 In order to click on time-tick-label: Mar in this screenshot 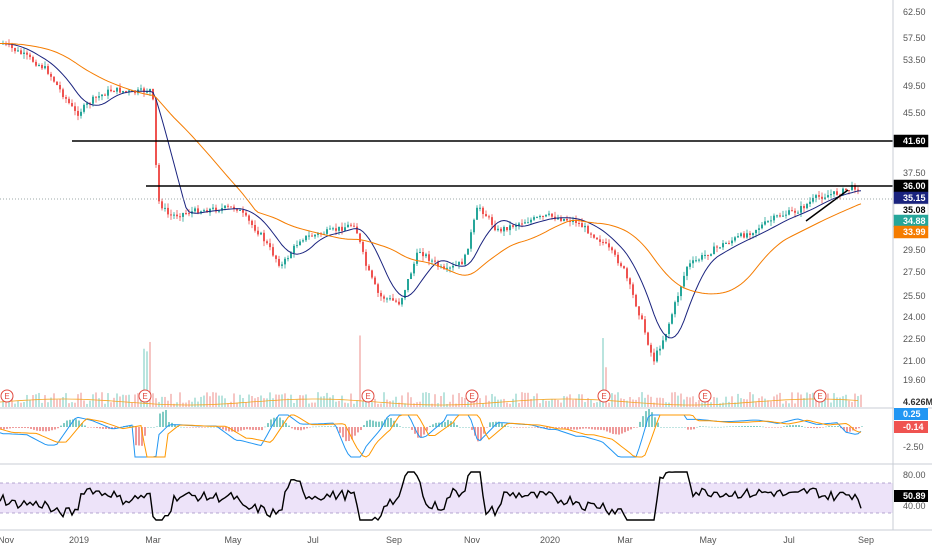, I will do `click(625, 540)`.